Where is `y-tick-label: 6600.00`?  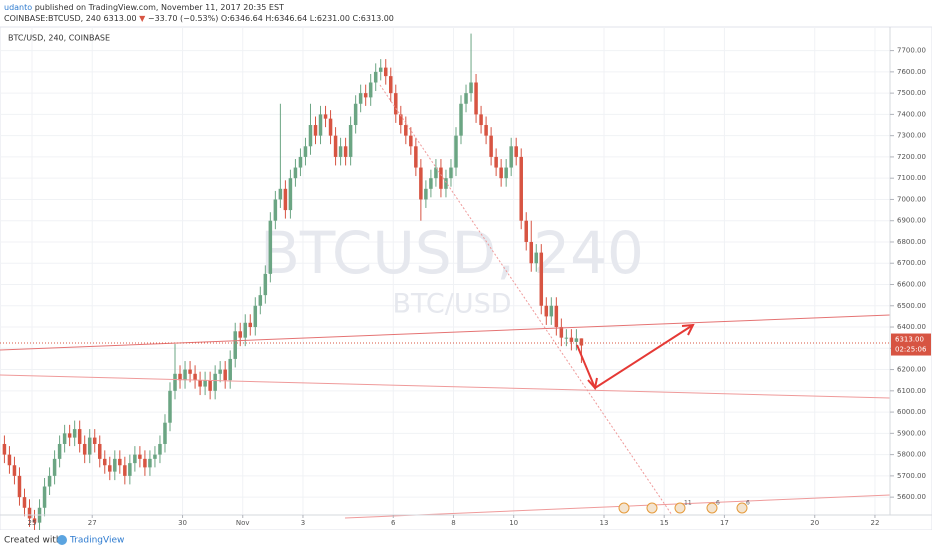 y-tick-label: 6600.00 is located at coordinates (911, 285).